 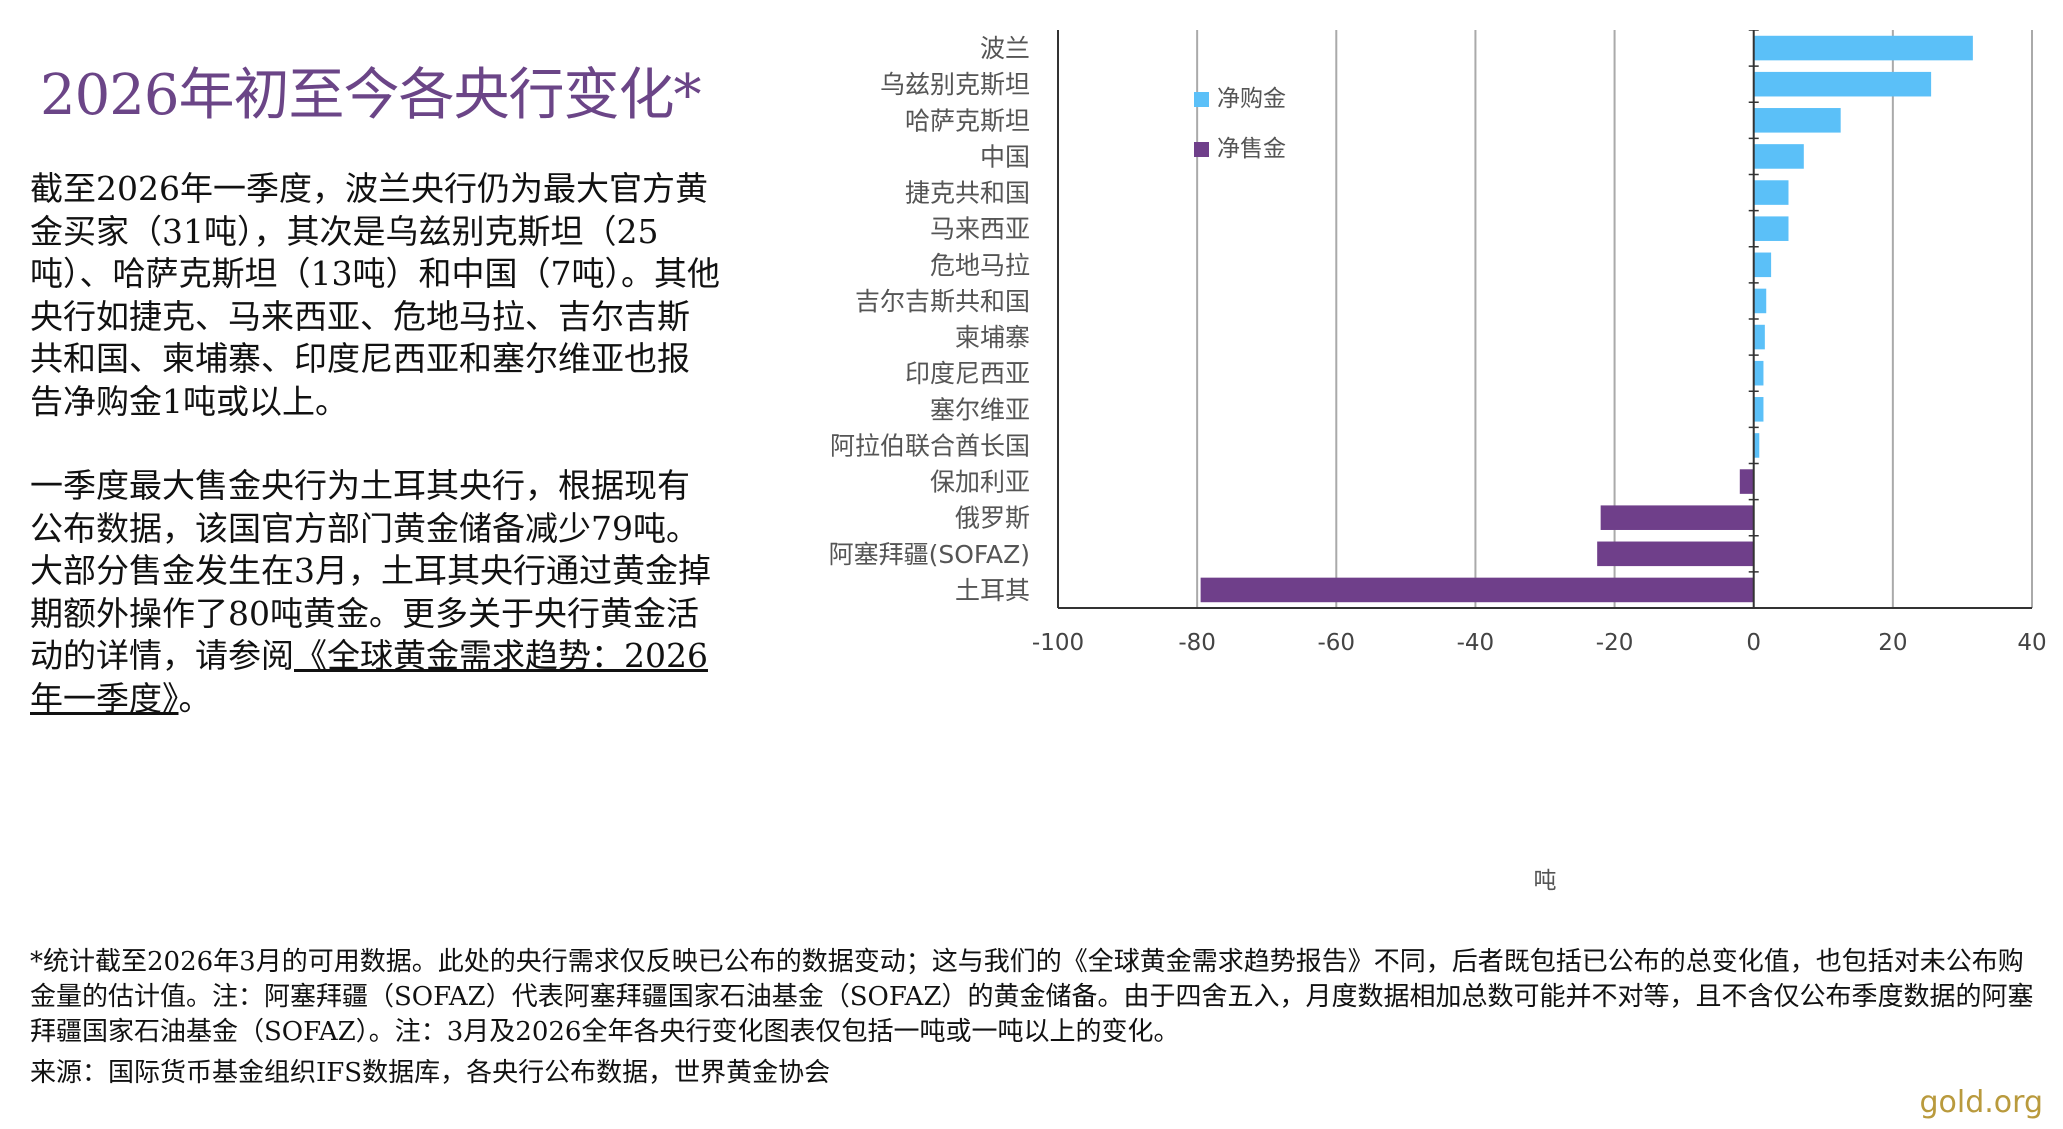 What do you see at coordinates (1476, 643) in the screenshot?
I see `x-tick-label: -40` at bounding box center [1476, 643].